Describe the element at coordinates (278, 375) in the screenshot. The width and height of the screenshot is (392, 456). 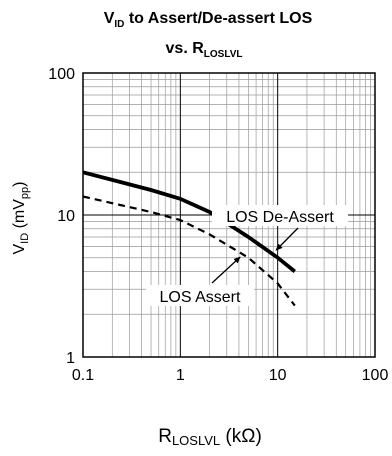
I see `x-tick-label: 10` at that location.